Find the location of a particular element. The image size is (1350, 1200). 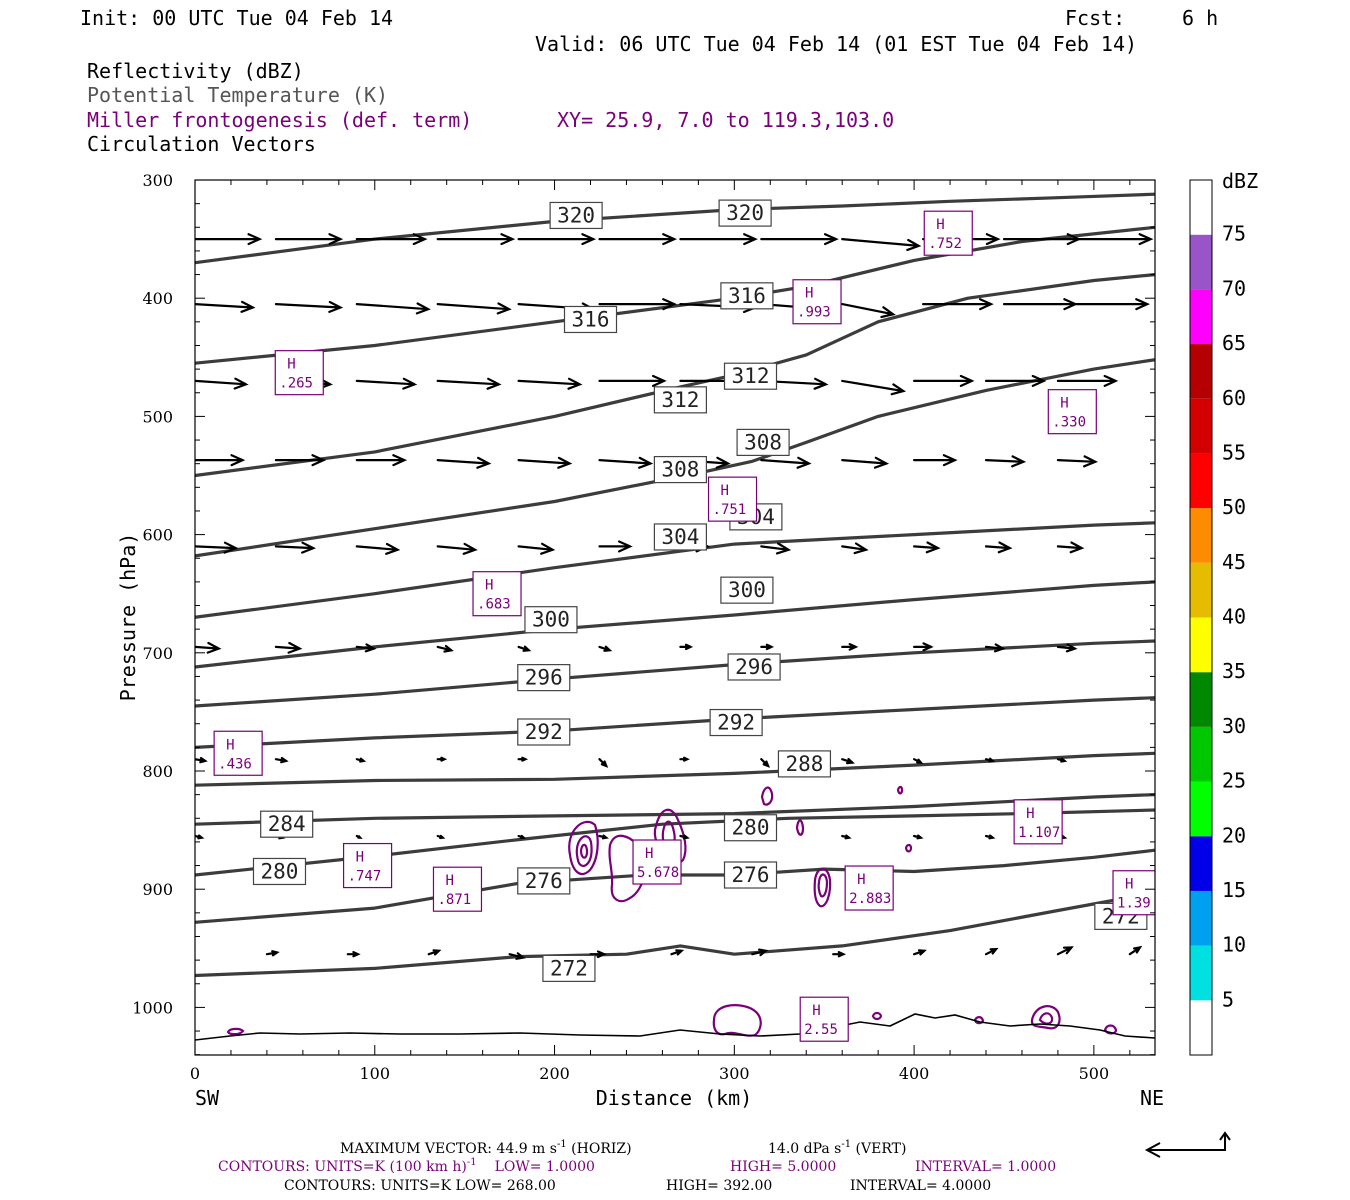

fronto-max-2.55: H 2.55 is located at coordinates (824, 1019).